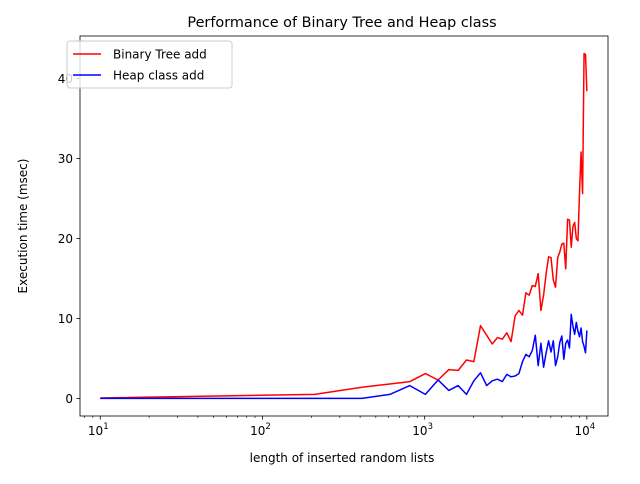  I want to click on legend-label-0: Binary Tree add, so click(160, 55).